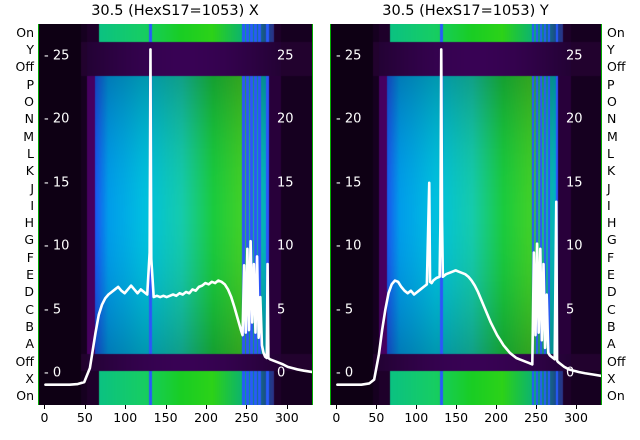 This screenshot has width=640, height=440. Describe the element at coordinates (610, 153) in the screenshot. I see `category-label-right-l: L` at that location.